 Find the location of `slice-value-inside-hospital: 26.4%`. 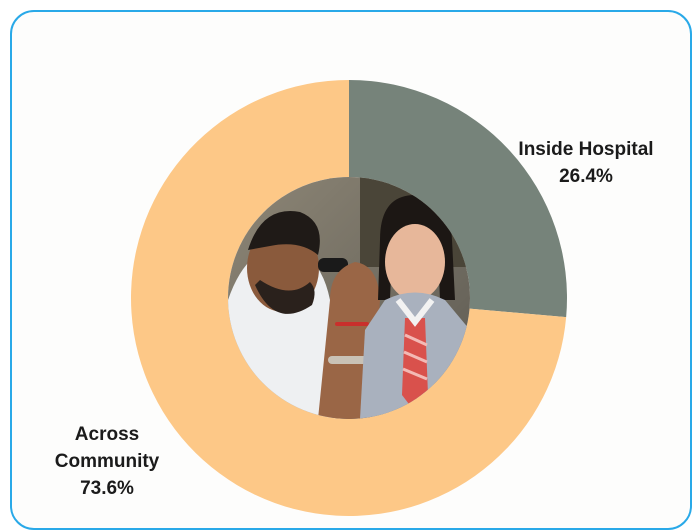

slice-value-inside-hospital: 26.4% is located at coordinates (586, 176).